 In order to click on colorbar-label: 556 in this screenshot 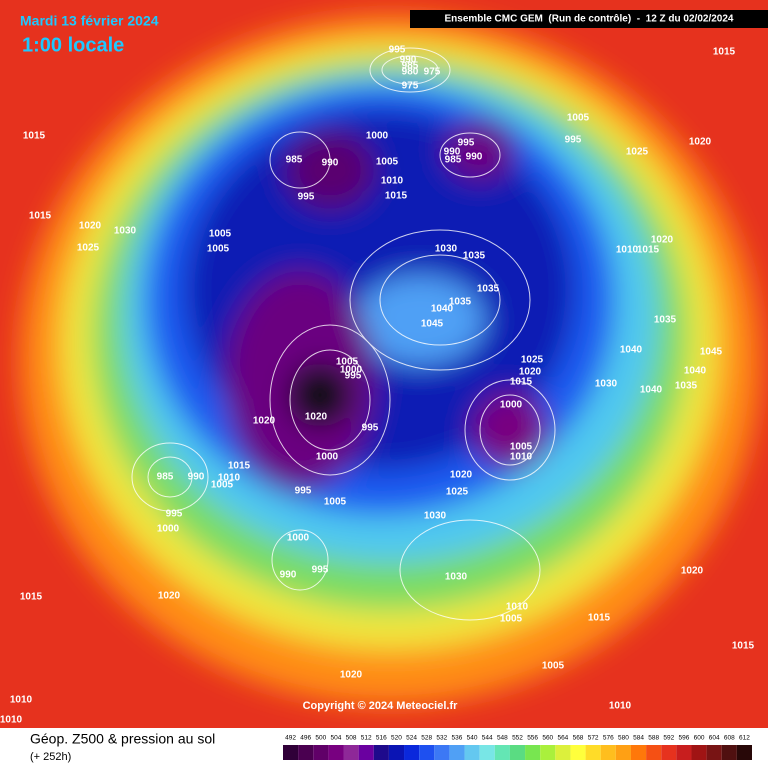, I will do `click(532, 738)`.